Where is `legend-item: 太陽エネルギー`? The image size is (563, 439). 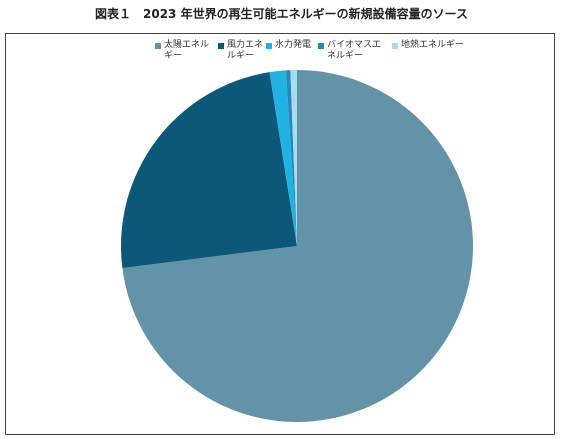
legend-item: 太陽エネルギー is located at coordinates (184, 51).